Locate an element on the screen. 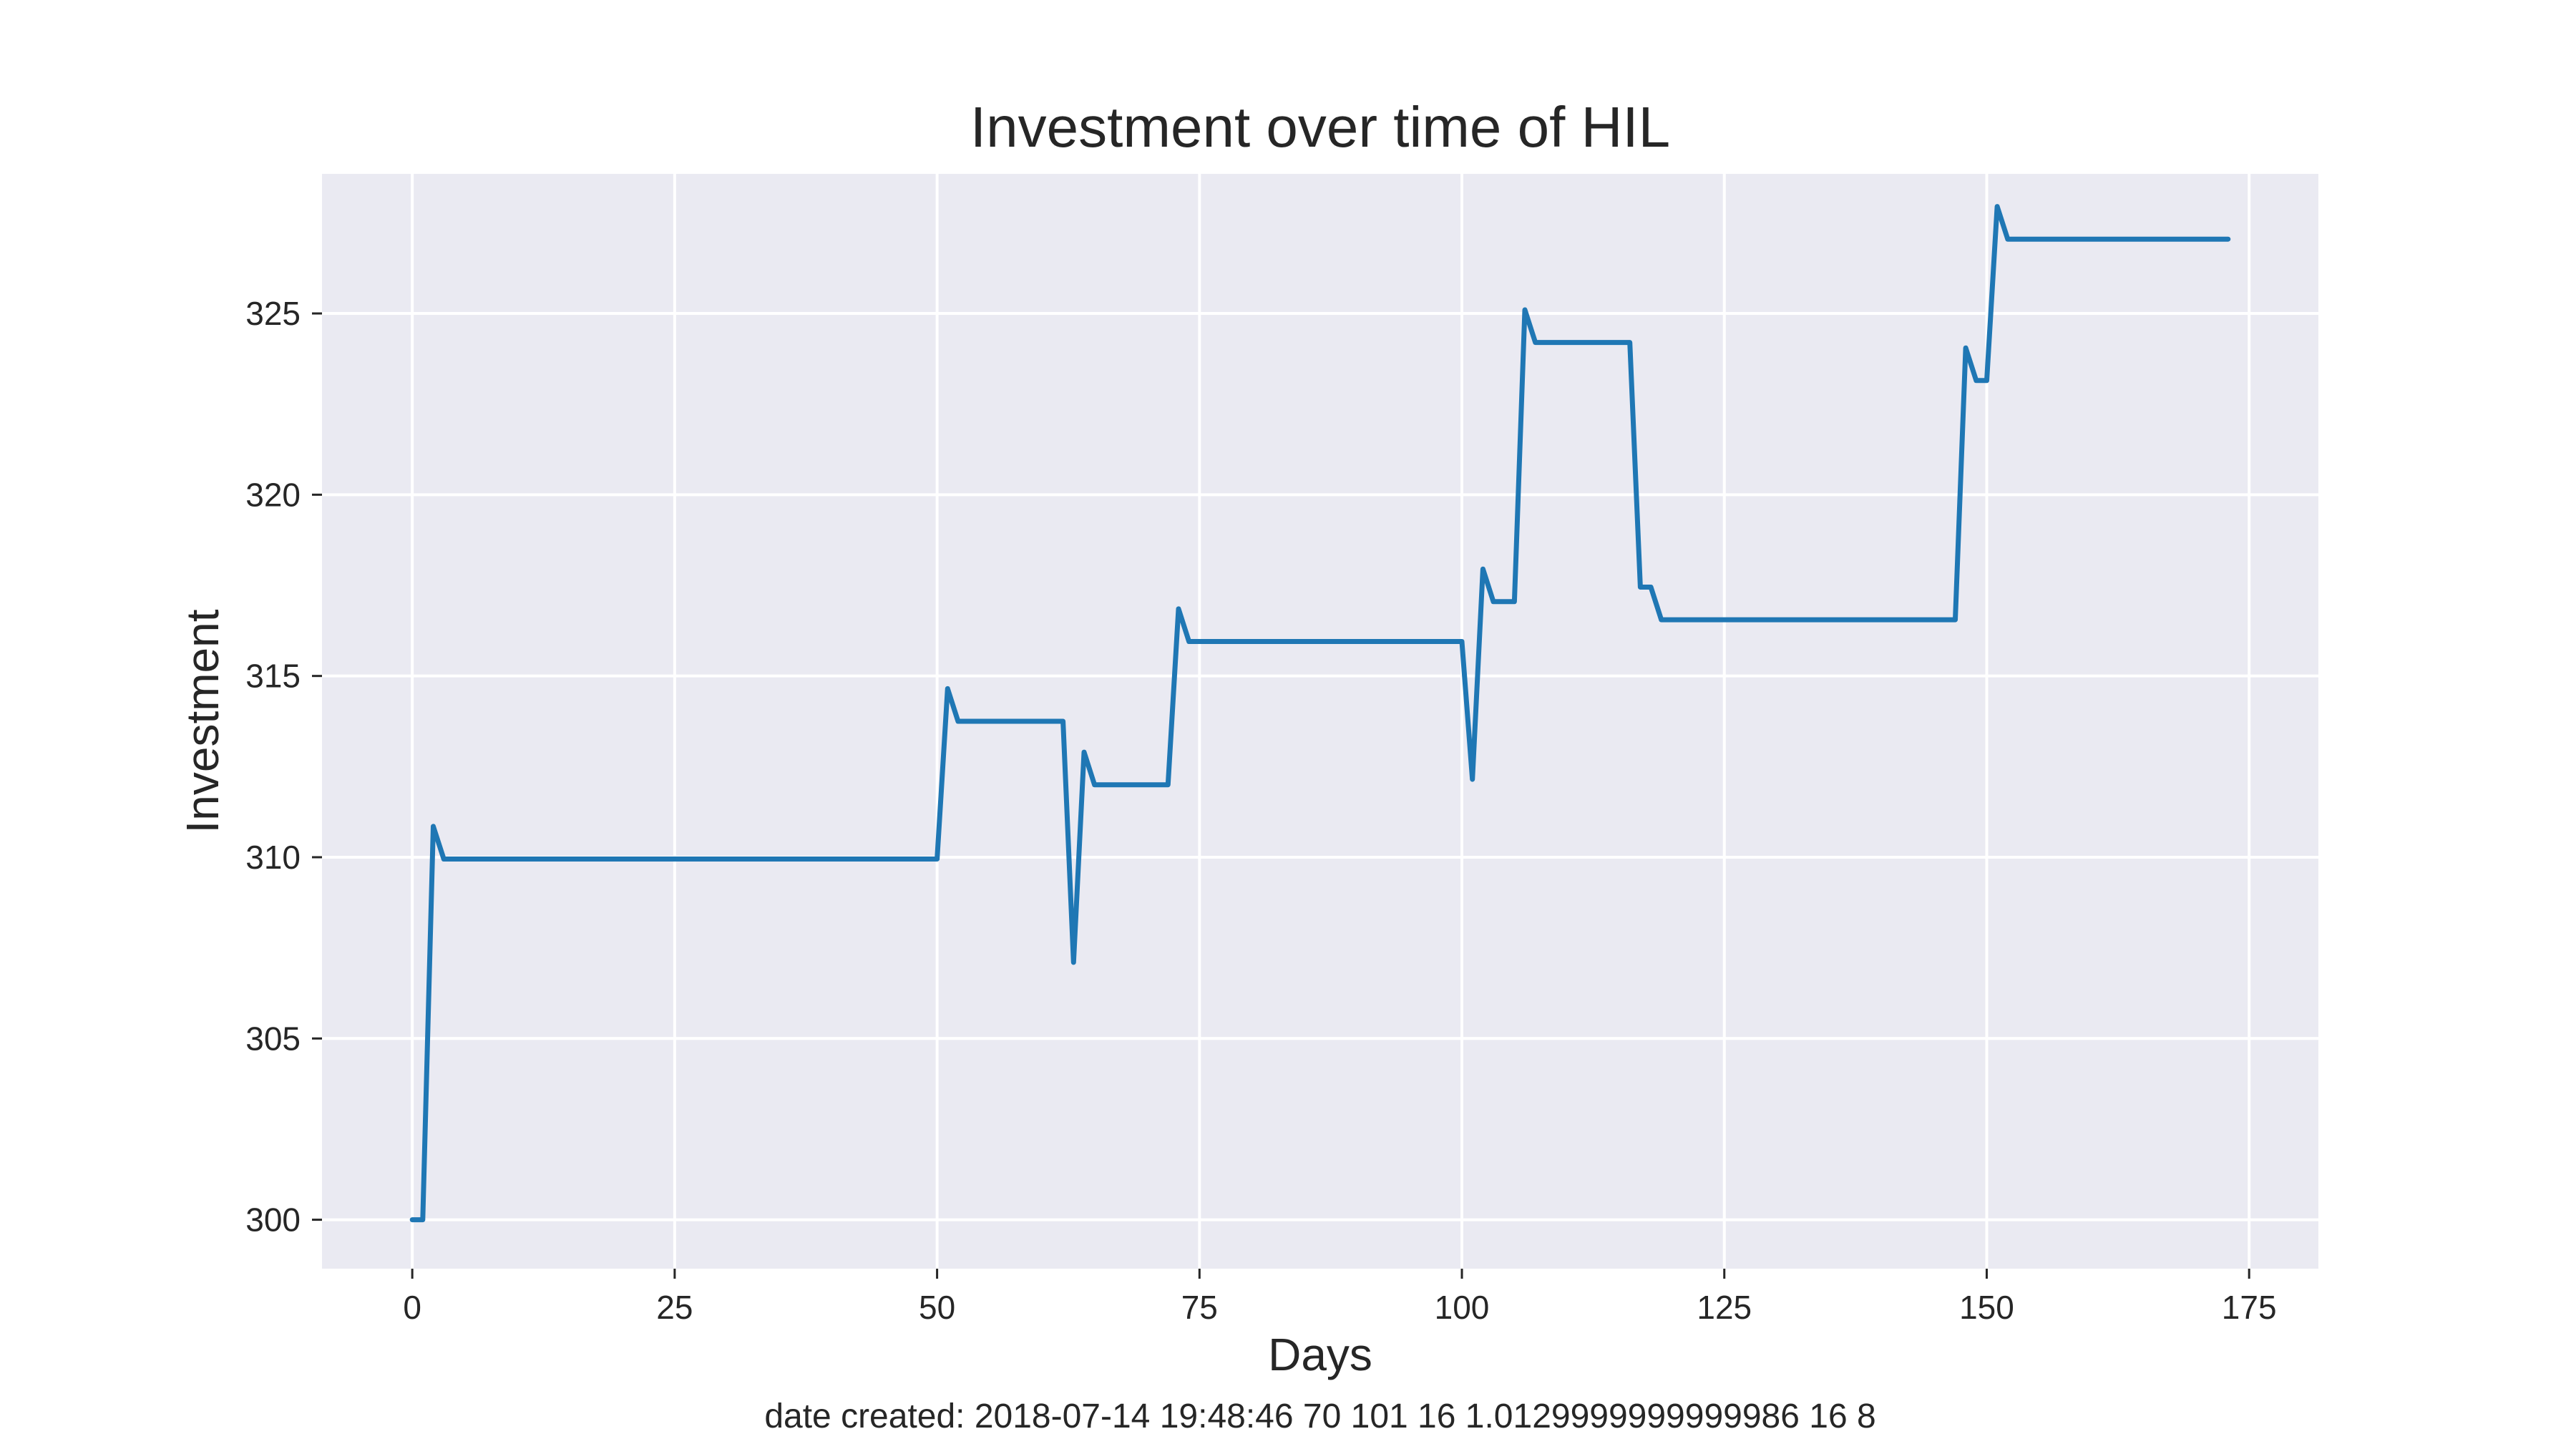  y-tick-label: 320 is located at coordinates (273, 495).